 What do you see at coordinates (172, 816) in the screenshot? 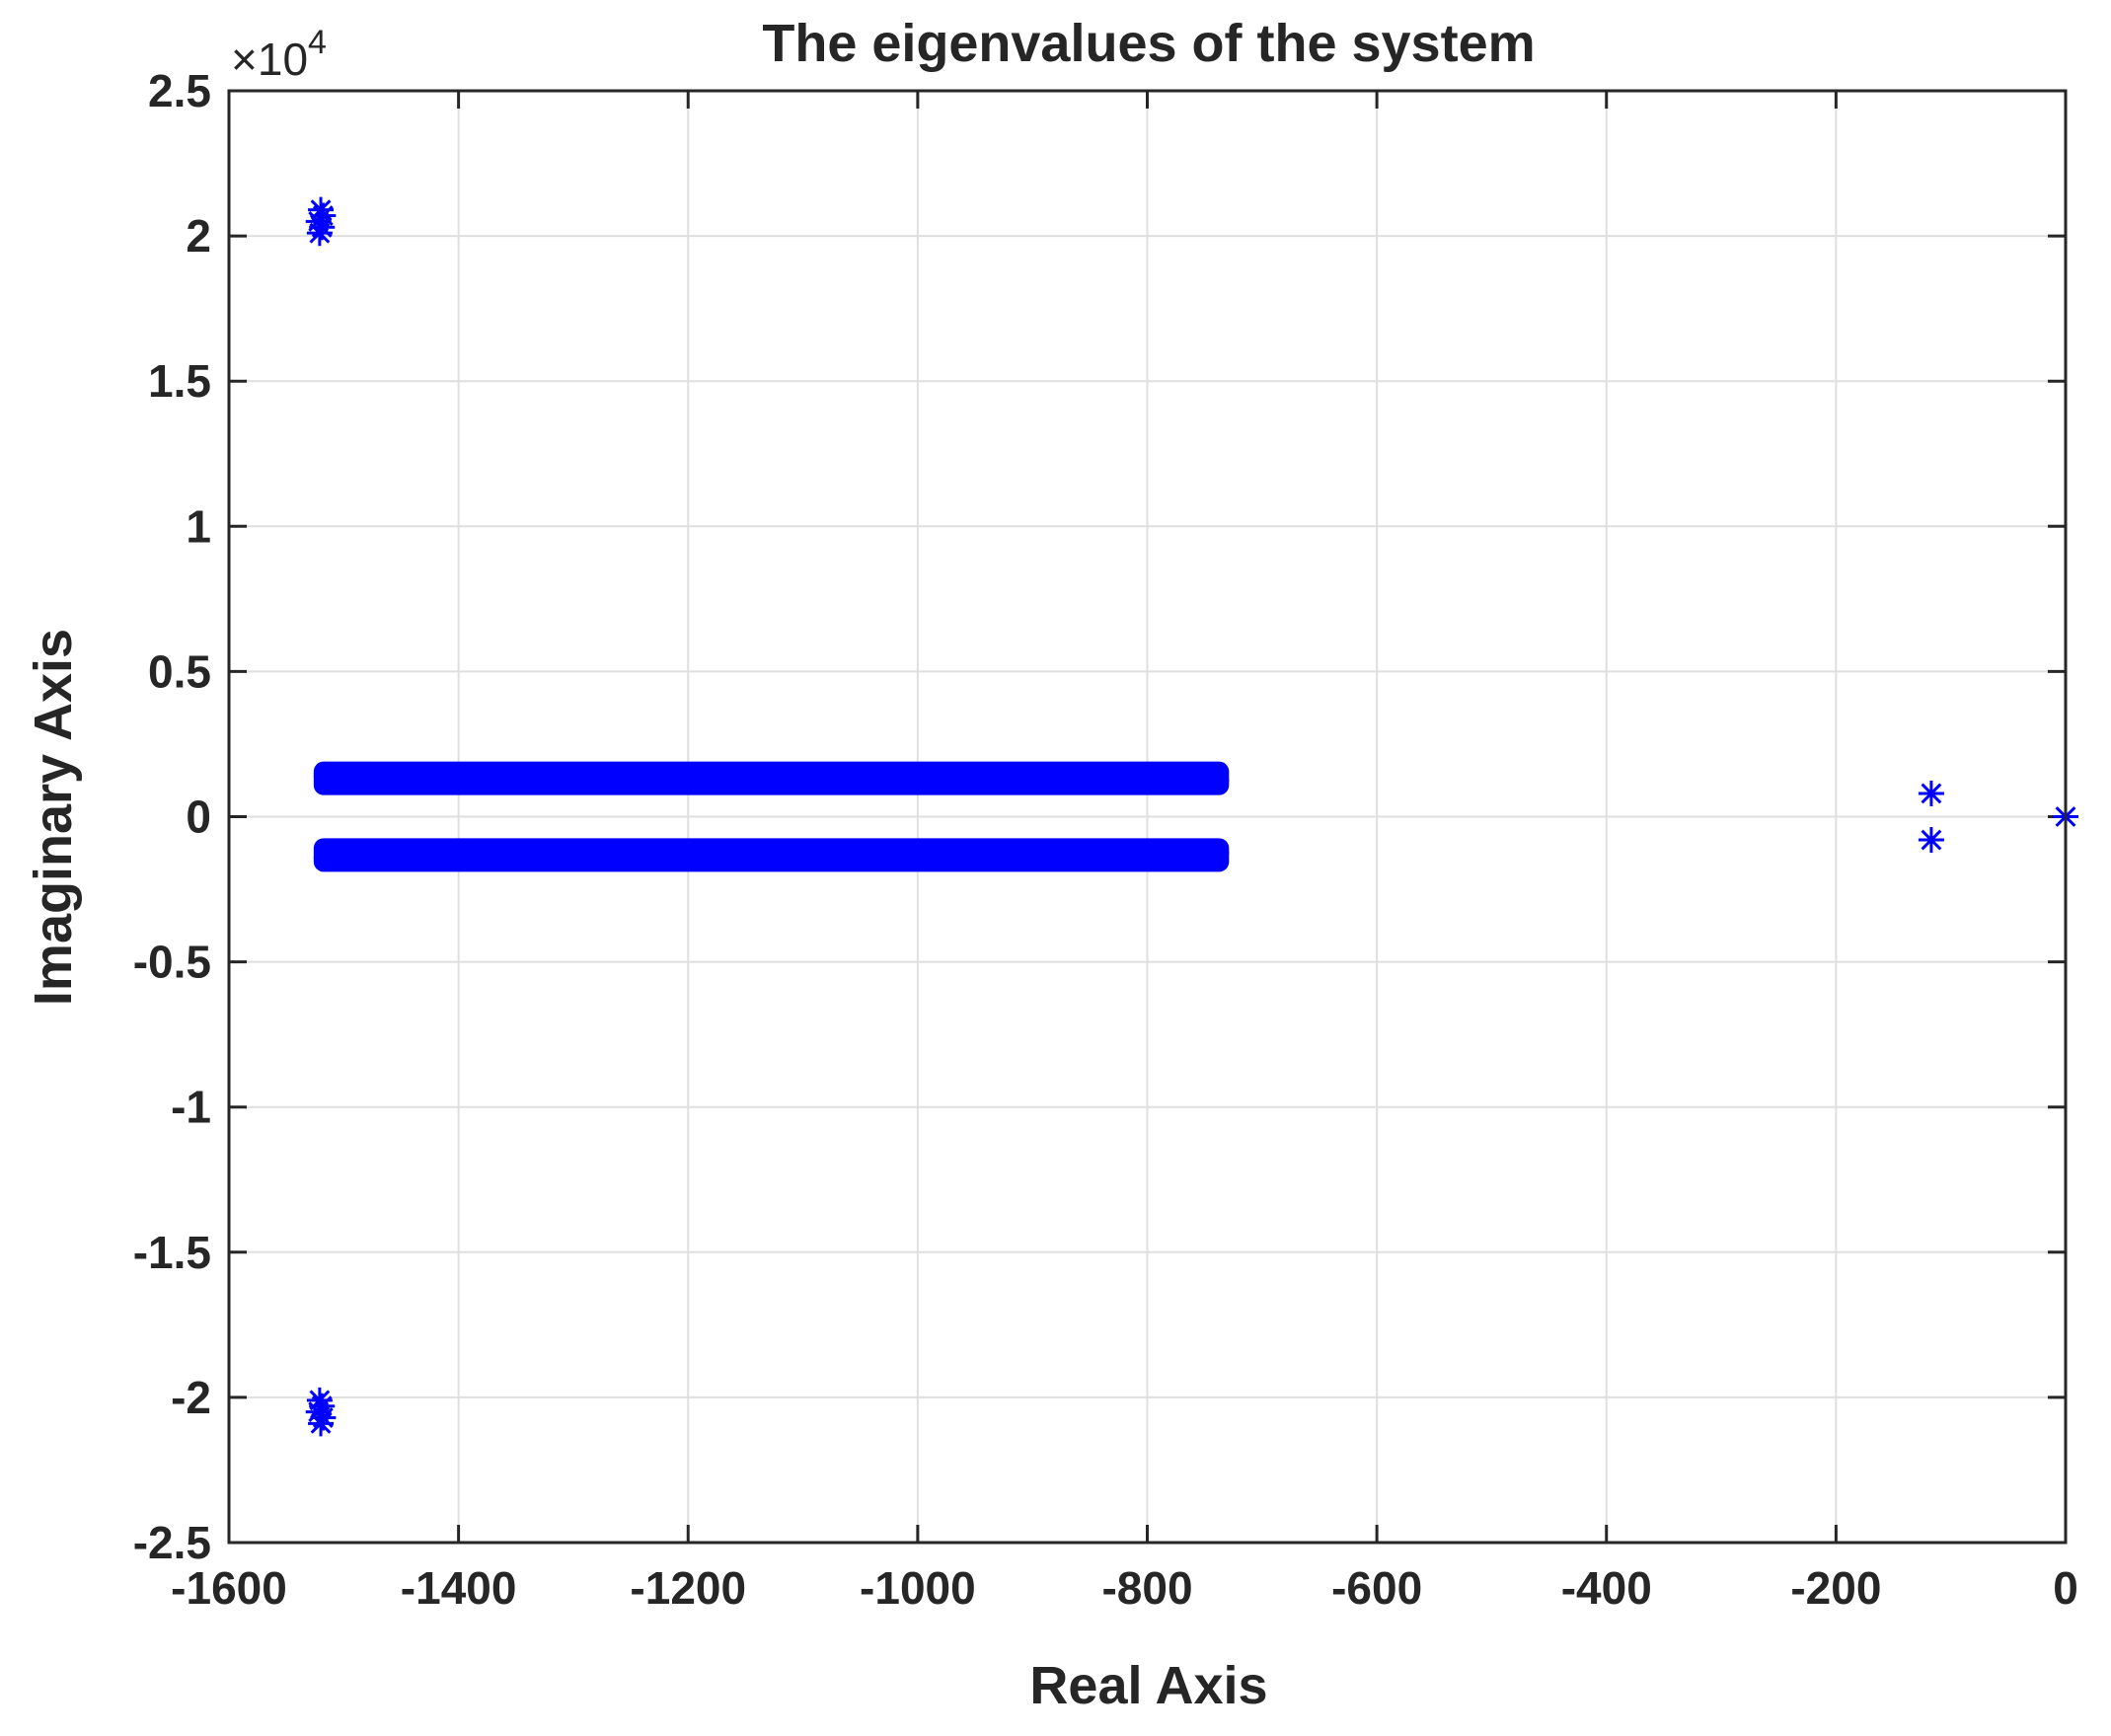
I see `y-tick-labels: 2.5 2 1.5 1 0.5 0 -0.5 -1 -1.5 -2 -2.5` at bounding box center [172, 816].